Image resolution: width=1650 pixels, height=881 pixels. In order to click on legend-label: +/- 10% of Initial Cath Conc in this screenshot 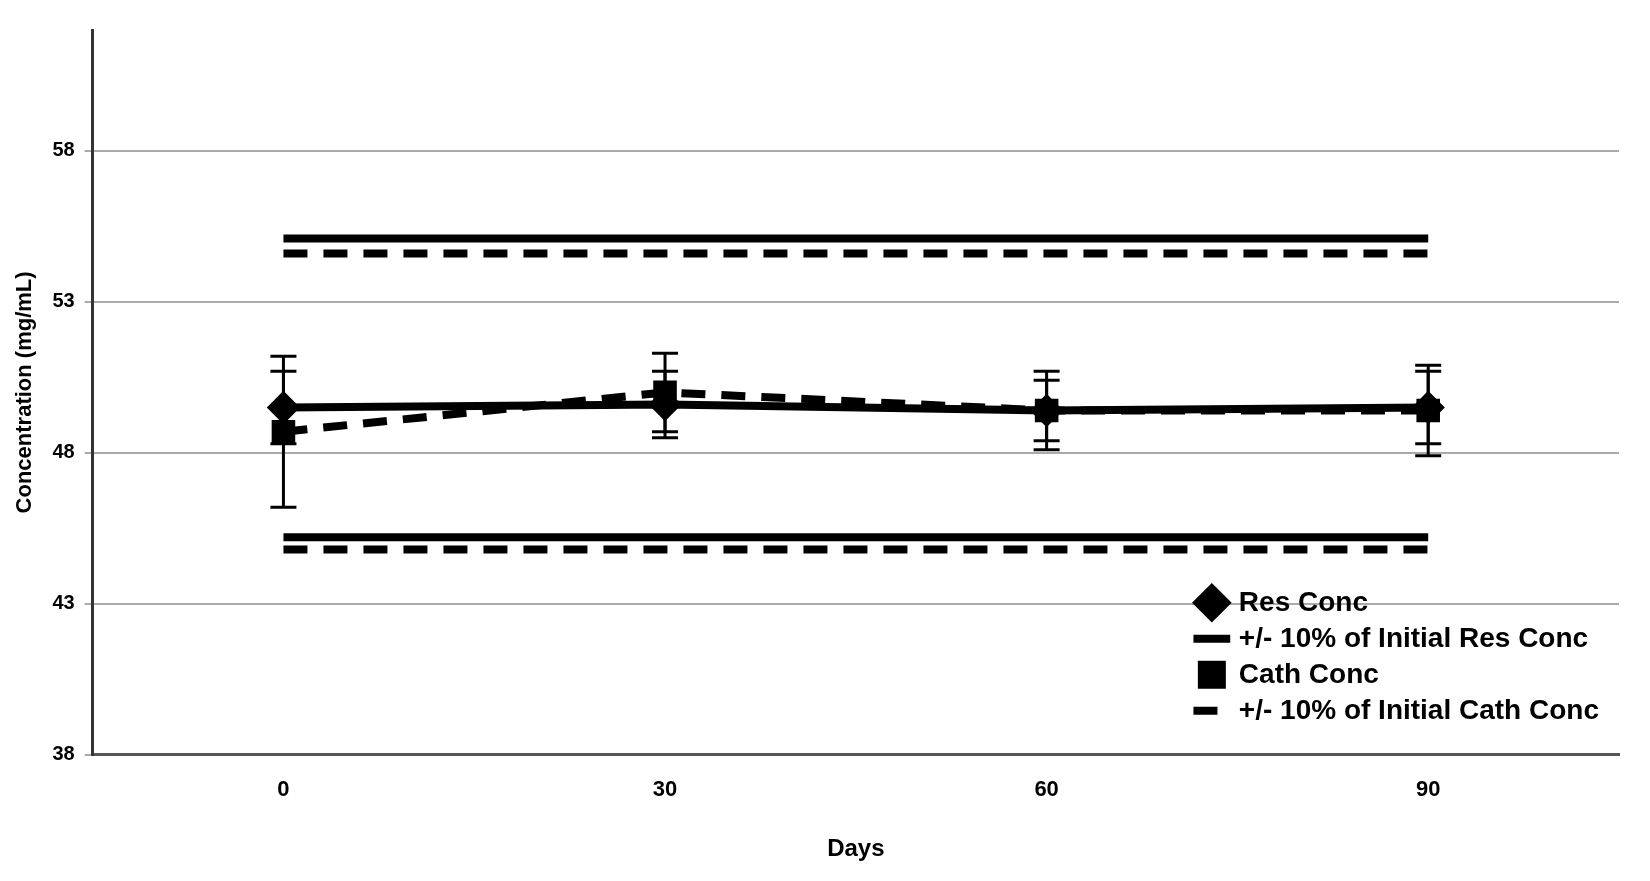, I will do `click(1419, 709)`.